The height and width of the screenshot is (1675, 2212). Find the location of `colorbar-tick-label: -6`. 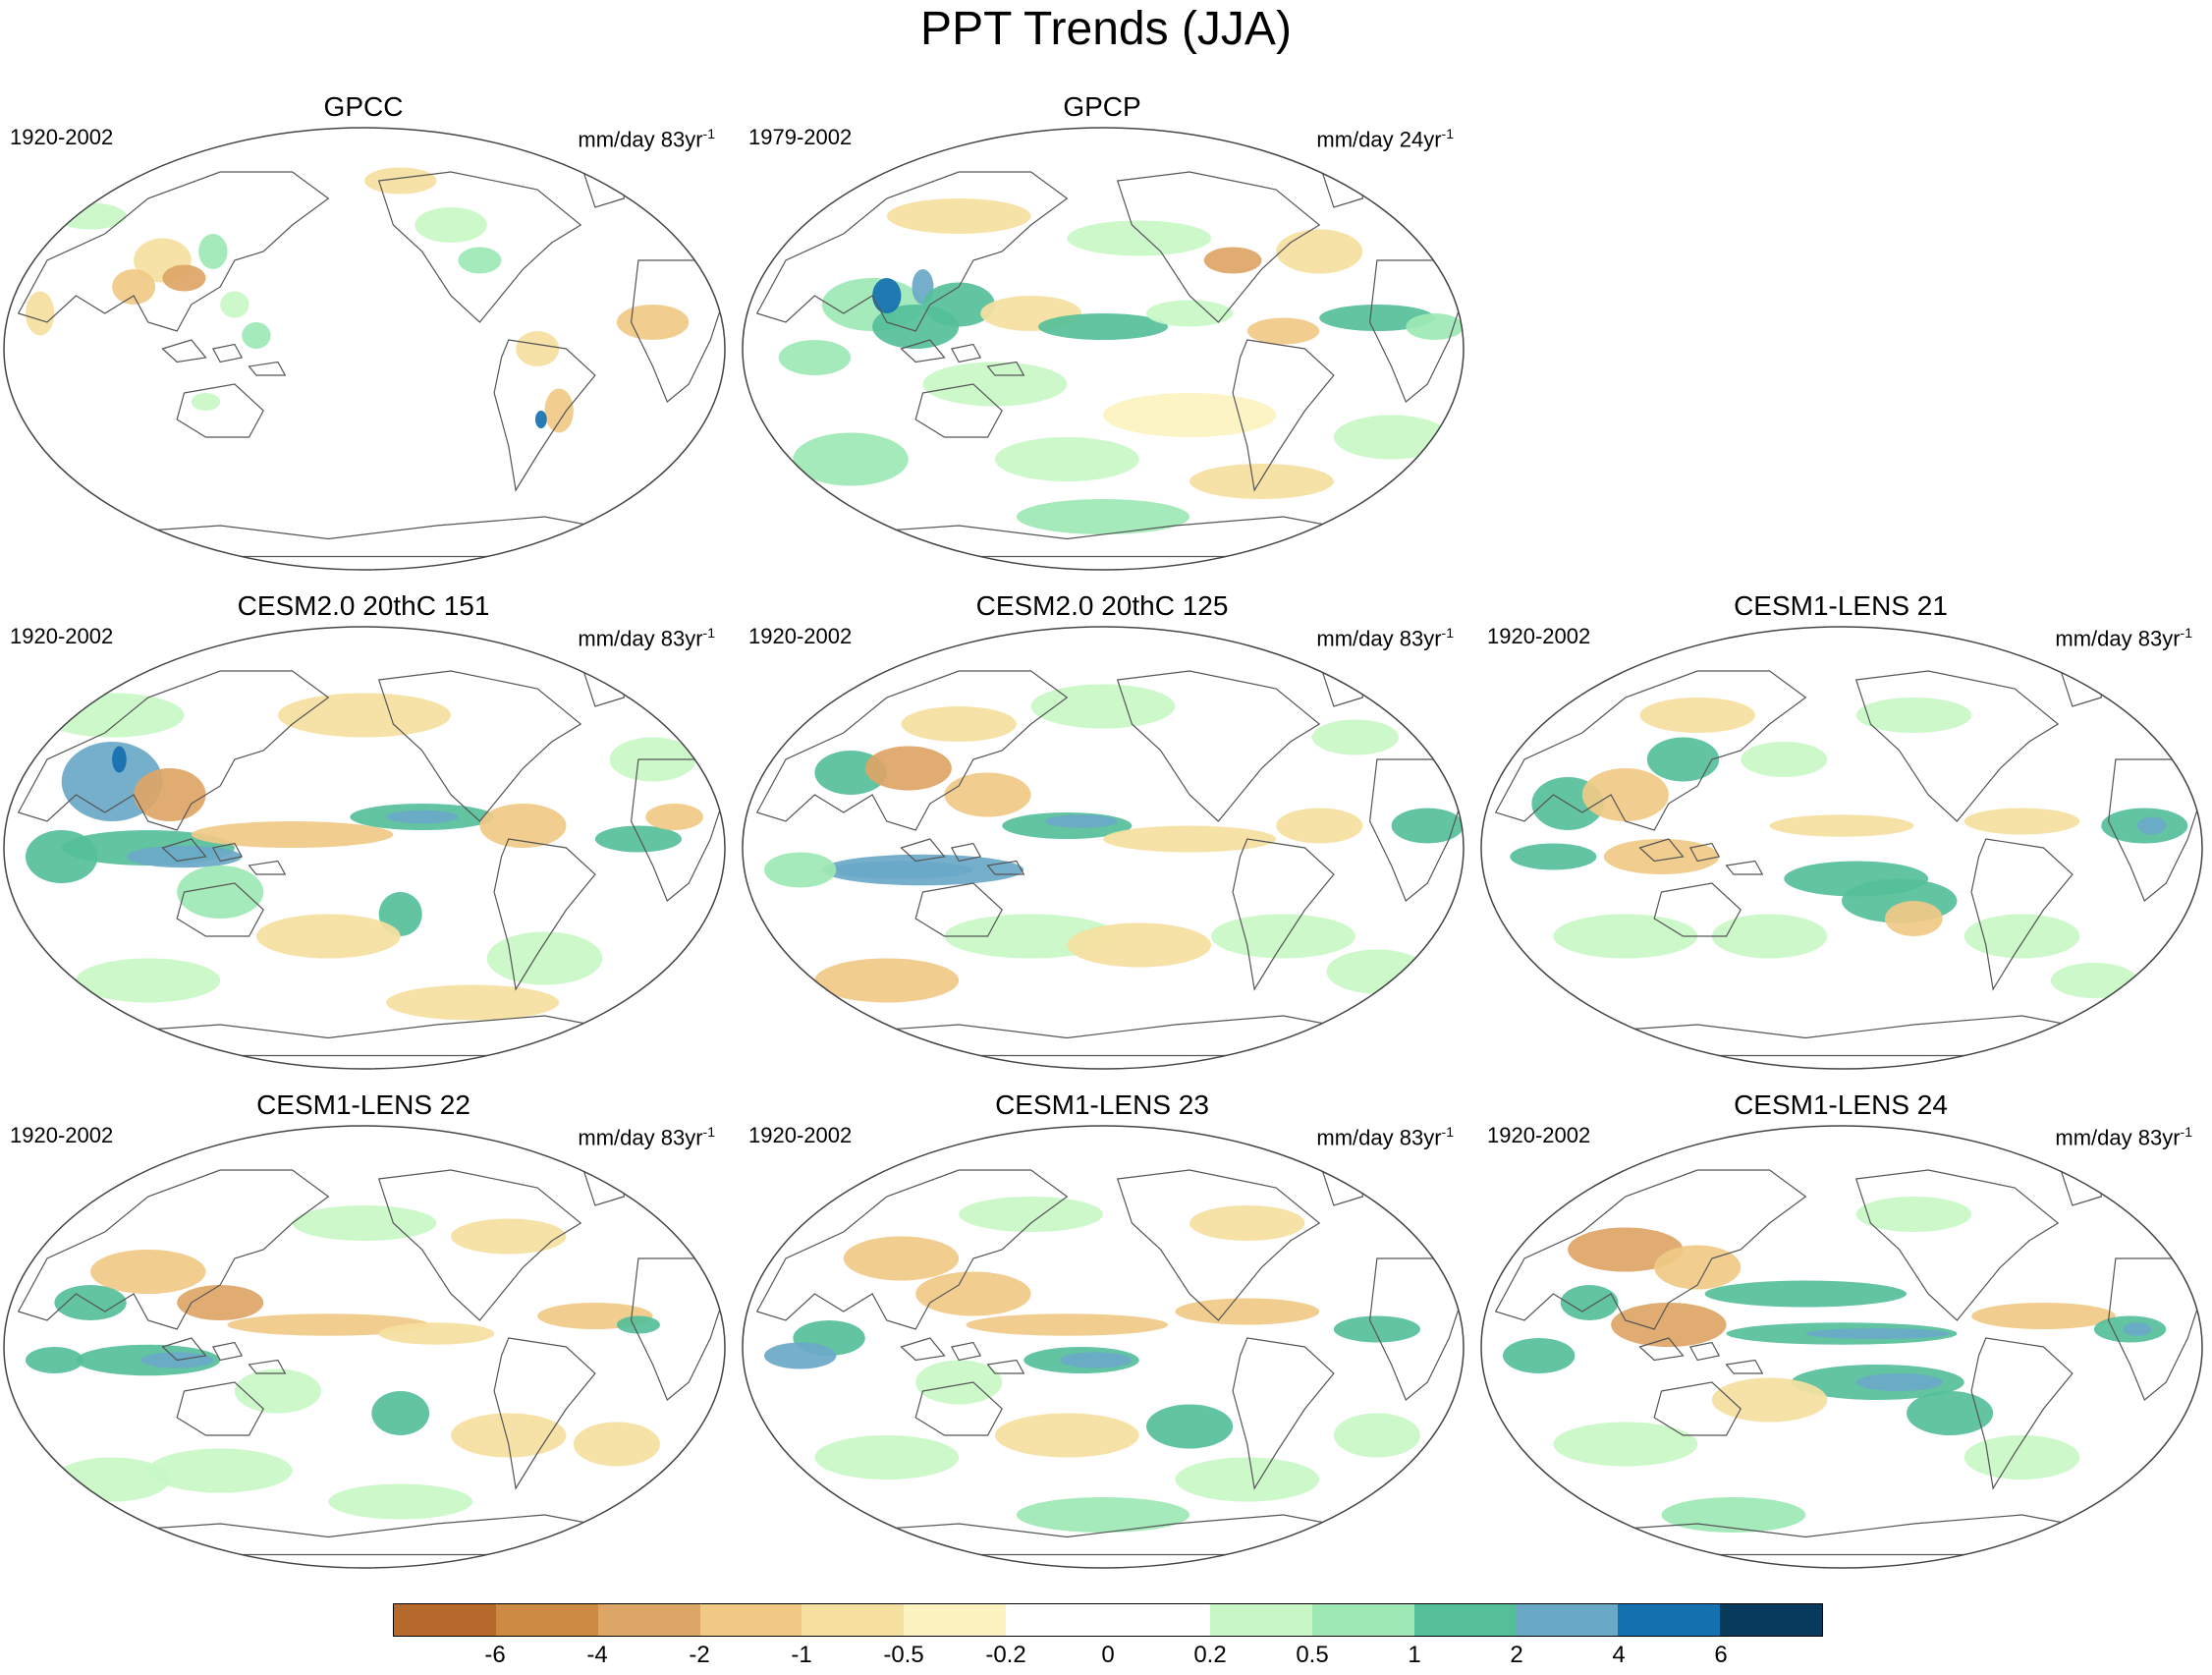

colorbar-tick-label: -6 is located at coordinates (495, 1655).